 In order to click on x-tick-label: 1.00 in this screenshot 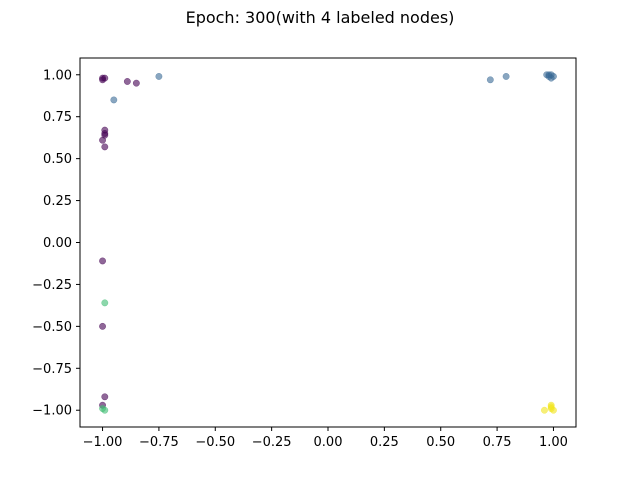, I will do `click(553, 442)`.